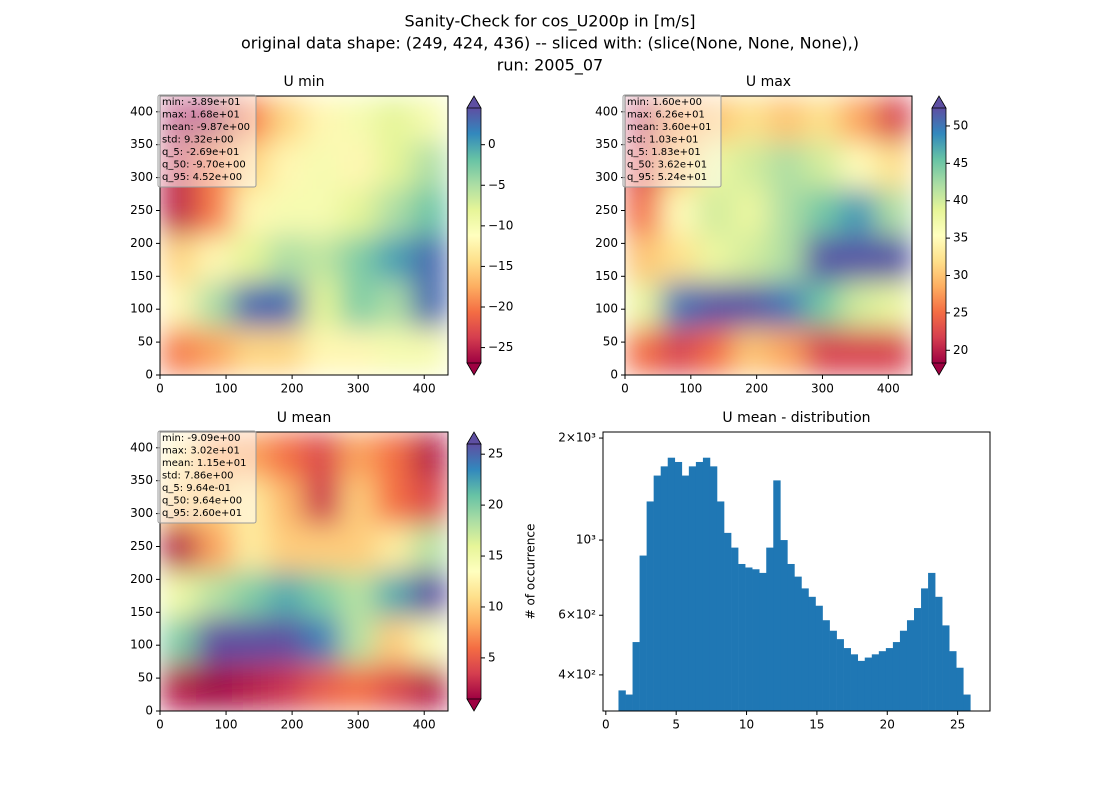  I want to click on y-tick-label: 6×10², so click(577, 615).